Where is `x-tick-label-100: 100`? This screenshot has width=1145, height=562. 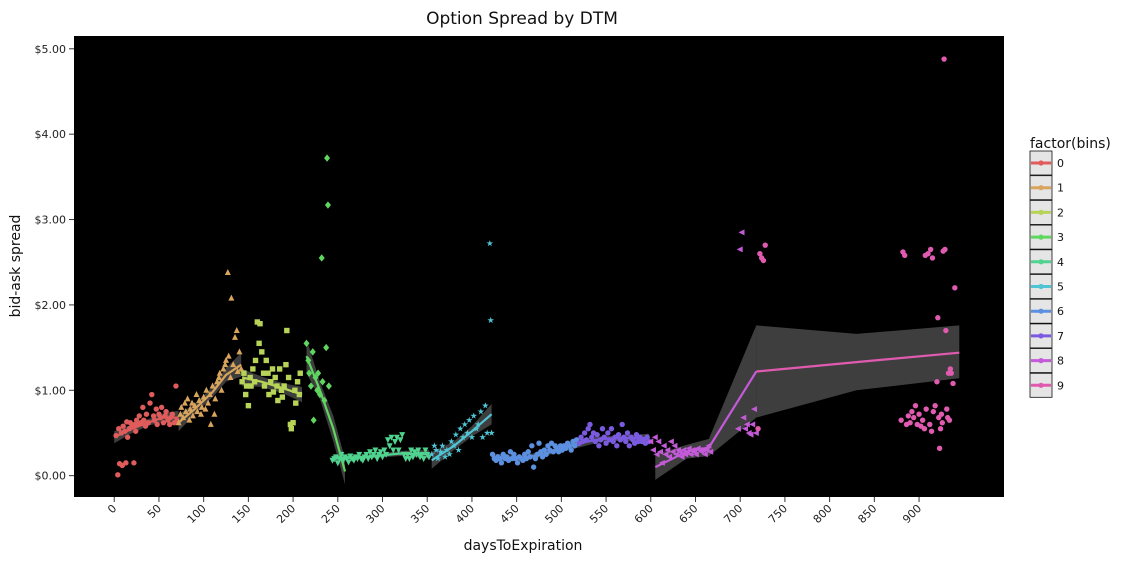 x-tick-label-100: 100 is located at coordinates (197, 514).